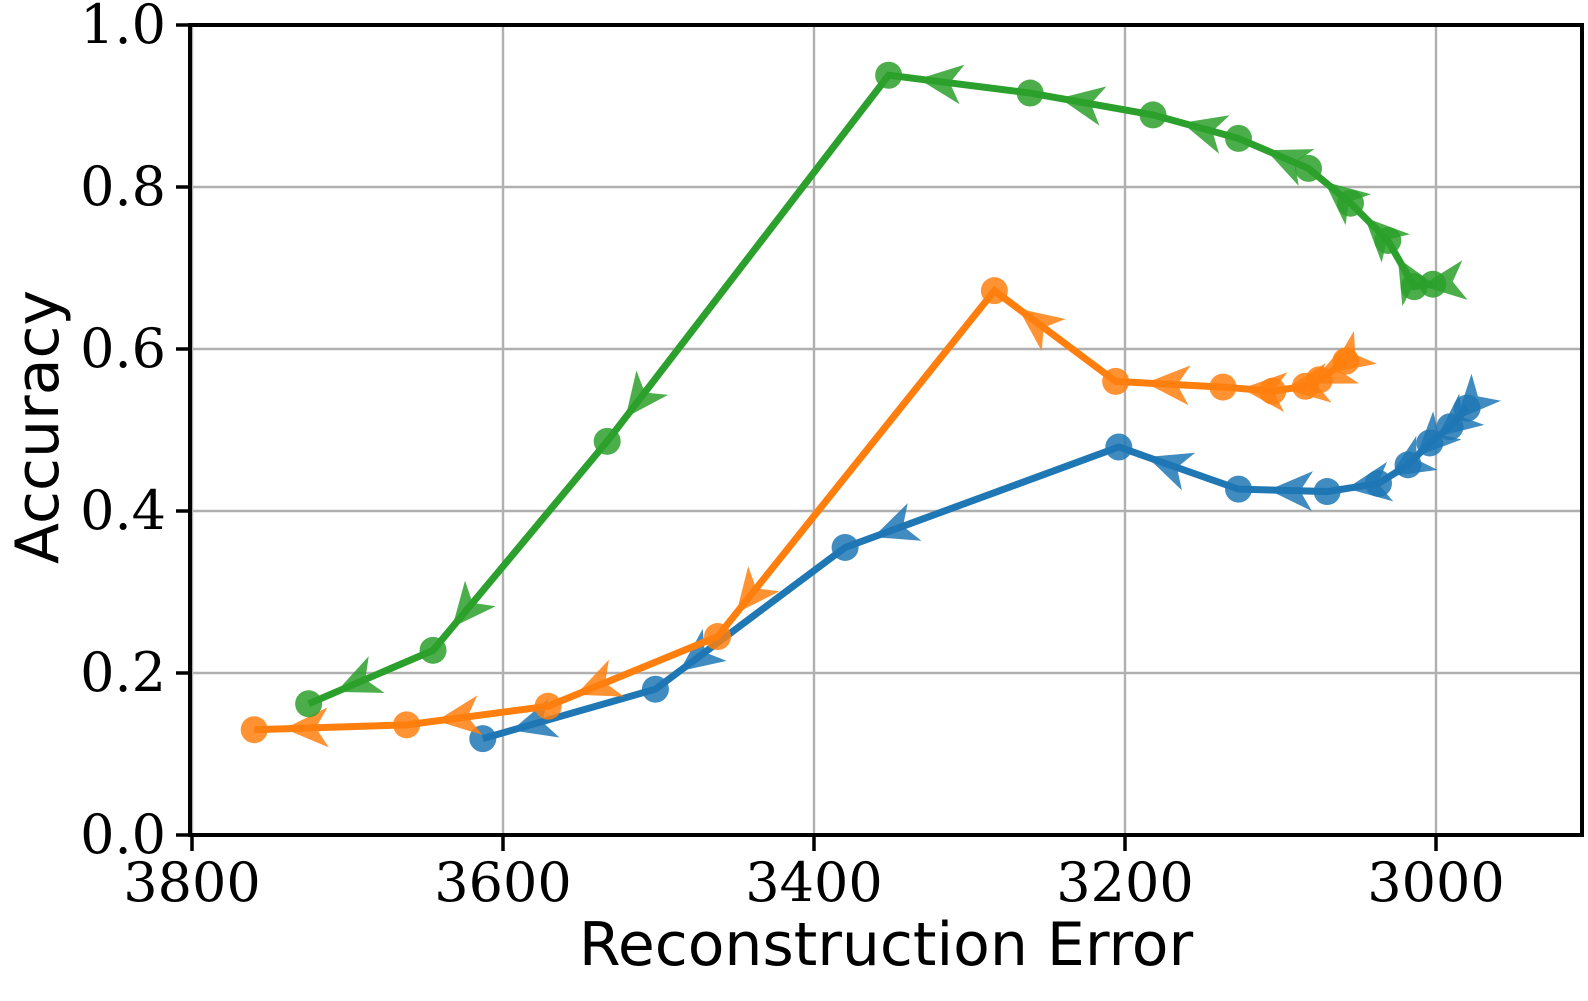 This screenshot has width=1588, height=1001. I want to click on x-tick-label: 3800, so click(192, 882).